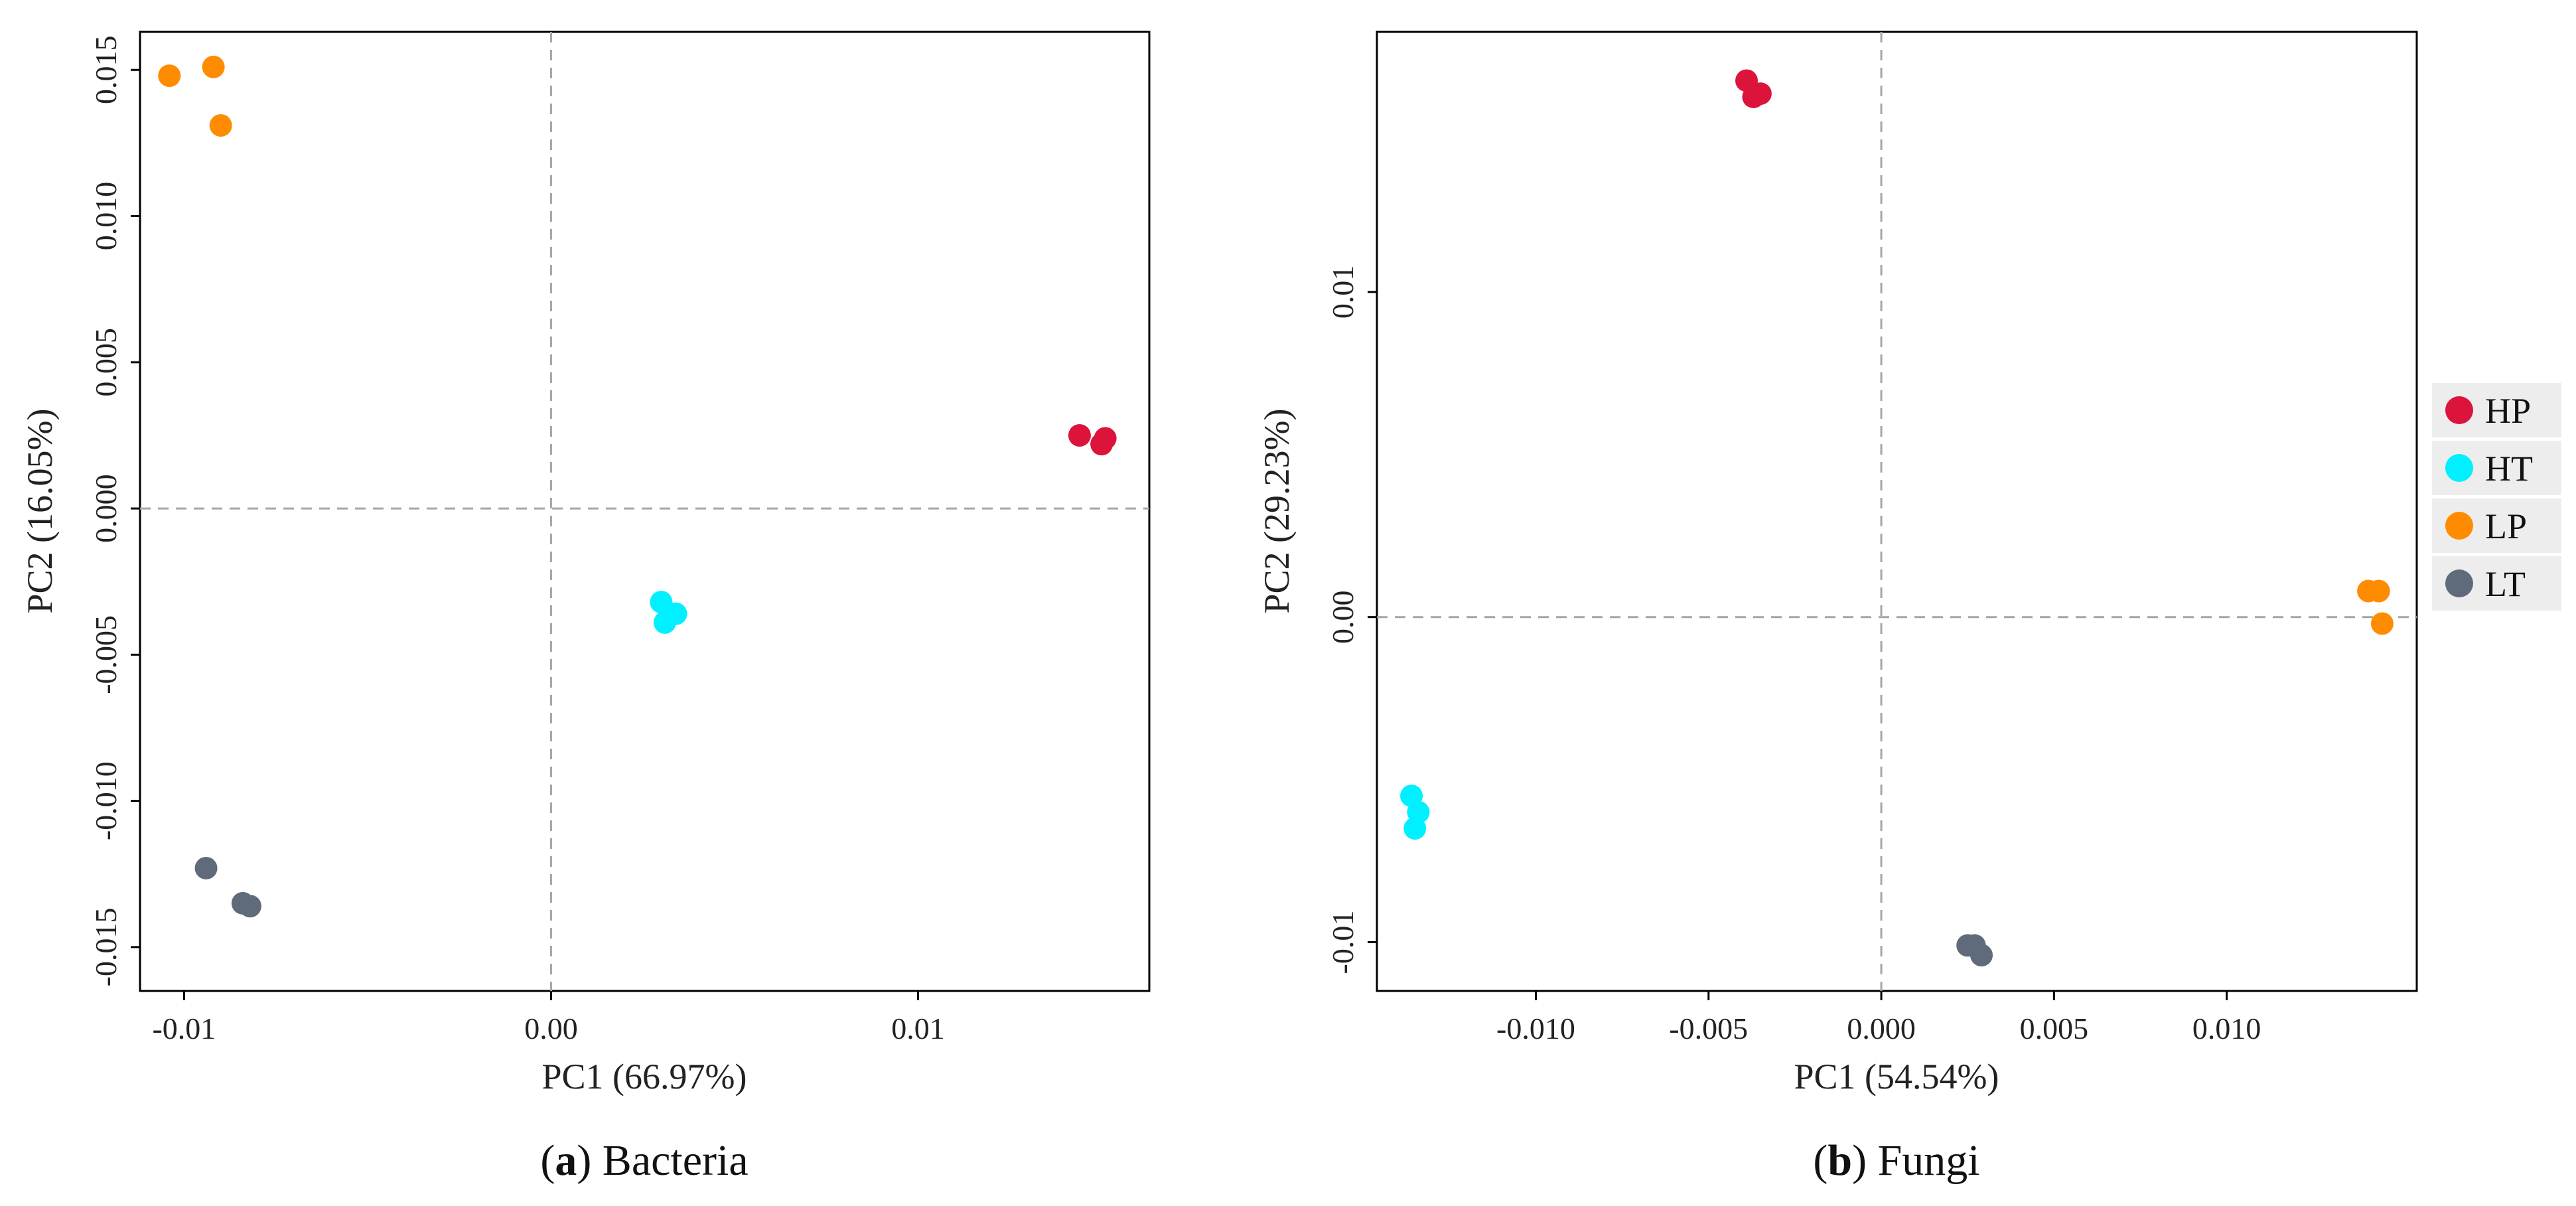  Describe the element at coordinates (2508, 411) in the screenshot. I see `legend-label: HP` at that location.